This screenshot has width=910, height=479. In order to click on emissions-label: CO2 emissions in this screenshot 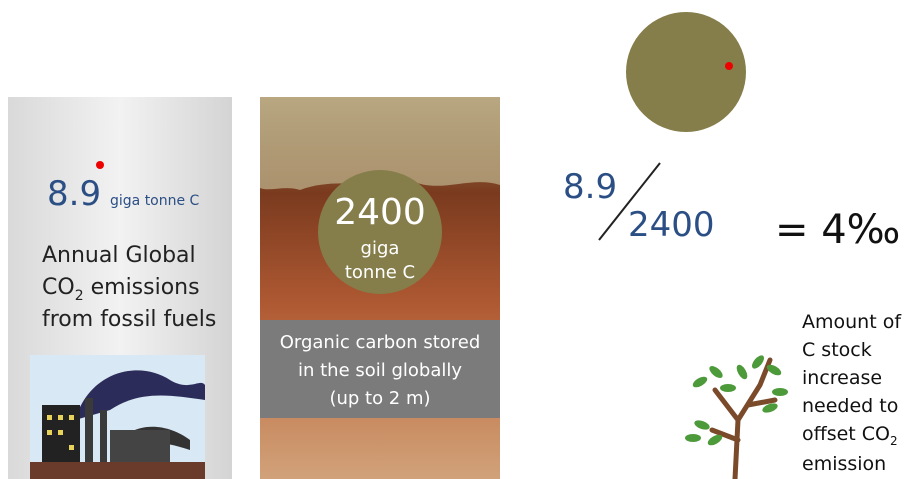, I will do `click(121, 289)`.